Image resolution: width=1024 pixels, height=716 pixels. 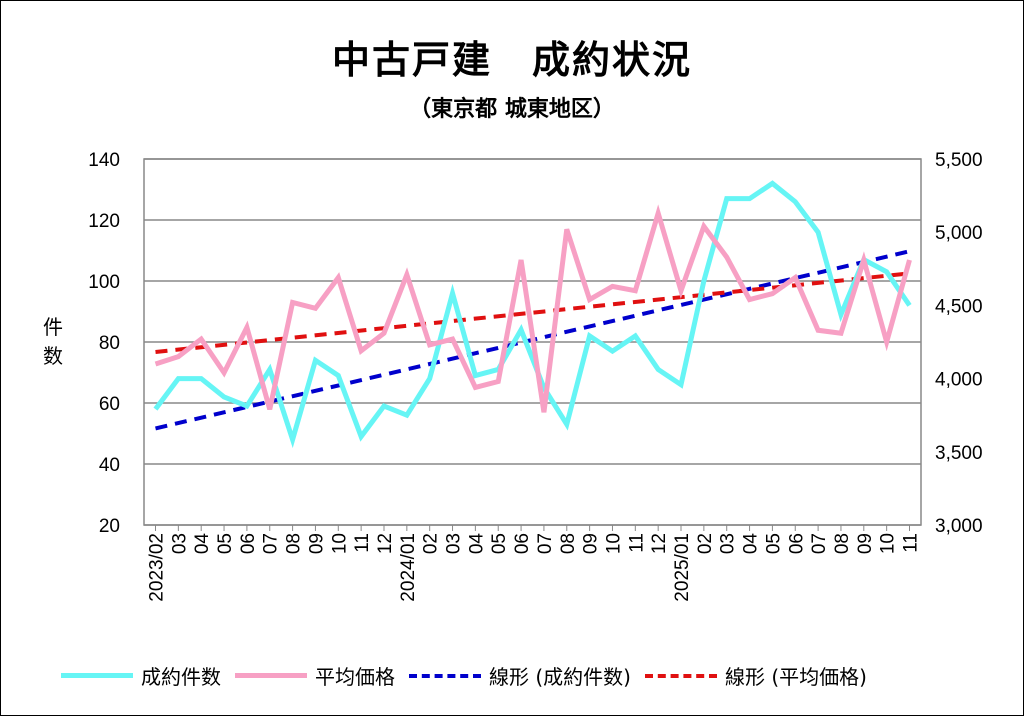 What do you see at coordinates (408, 567) in the screenshot?
I see `x-tick-label: 2024/01` at bounding box center [408, 567].